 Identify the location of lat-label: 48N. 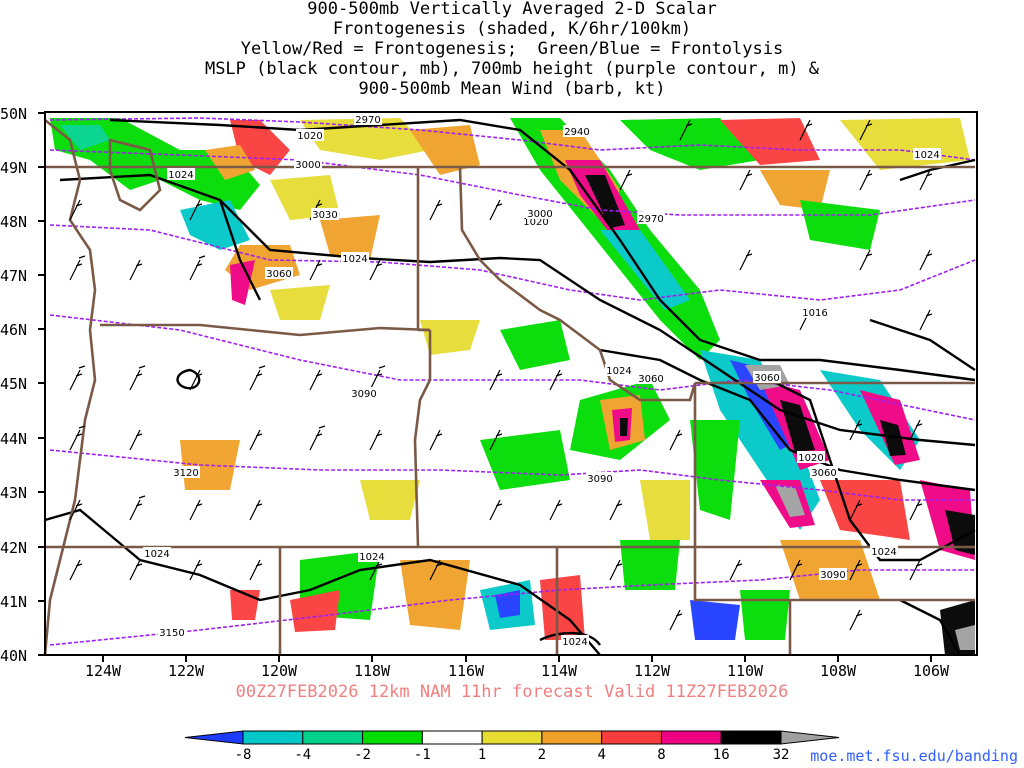
(13, 222).